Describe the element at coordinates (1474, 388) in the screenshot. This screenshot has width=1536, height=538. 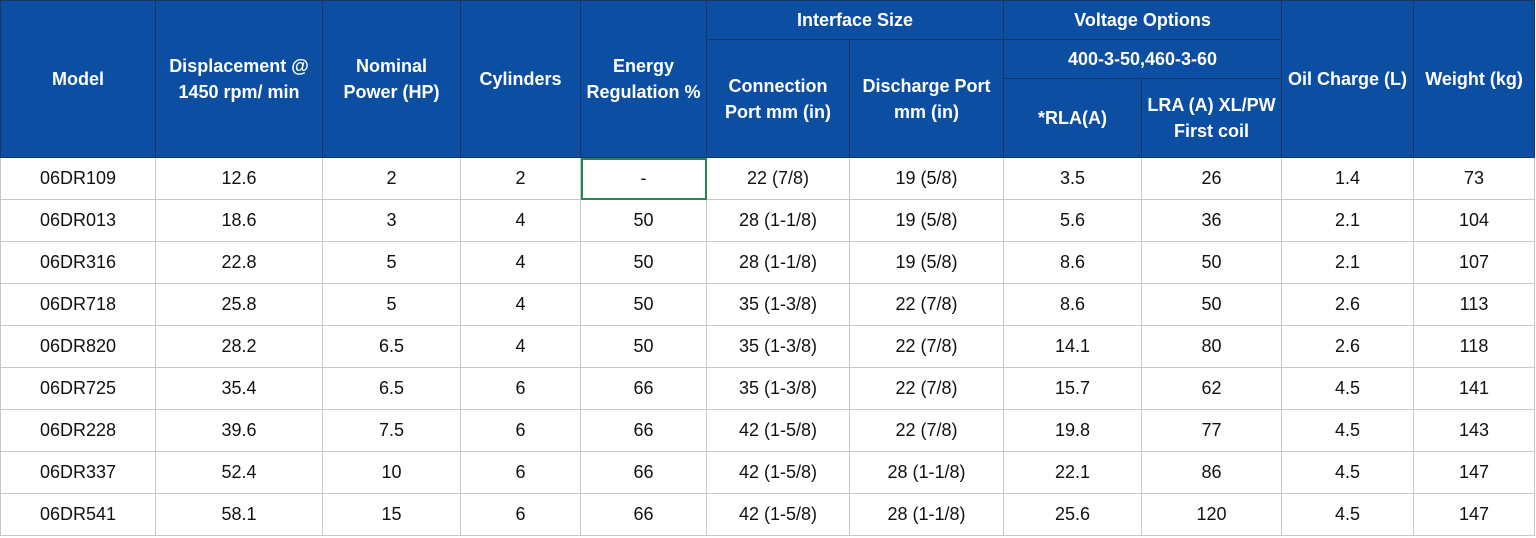
I see `cell: 141` at that location.